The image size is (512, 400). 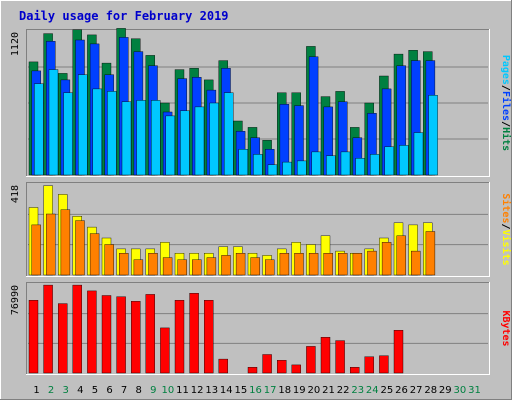 I want to click on day-label-27: 27, so click(x=416, y=390).